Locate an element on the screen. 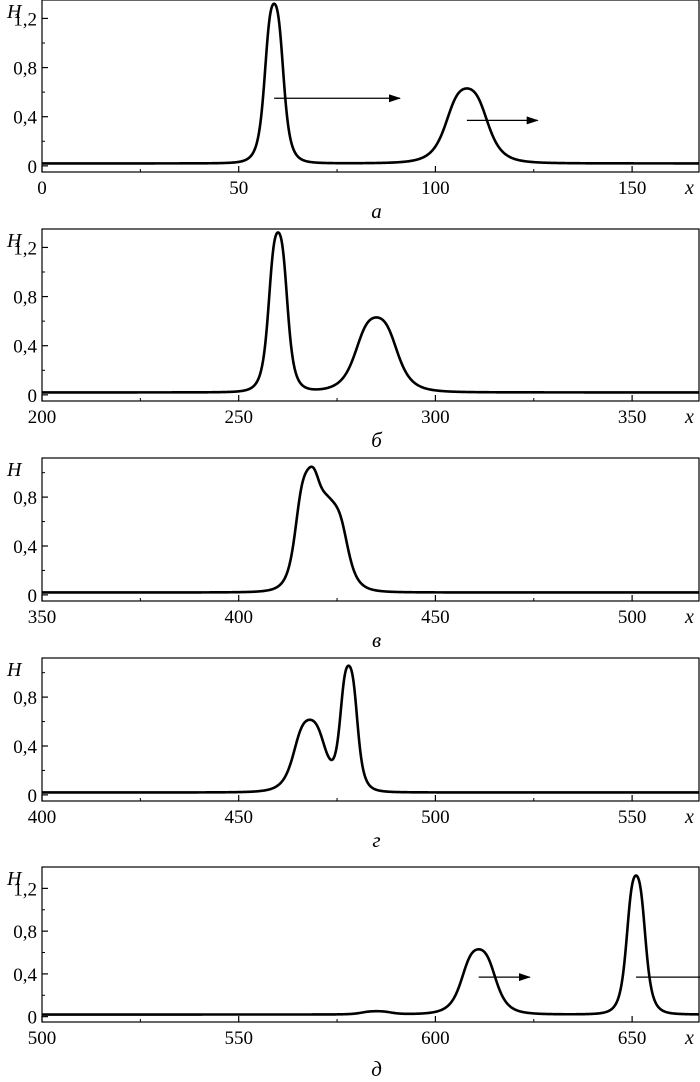 The height and width of the screenshot is (1082, 700). x-tick-label: 300 is located at coordinates (435, 417).